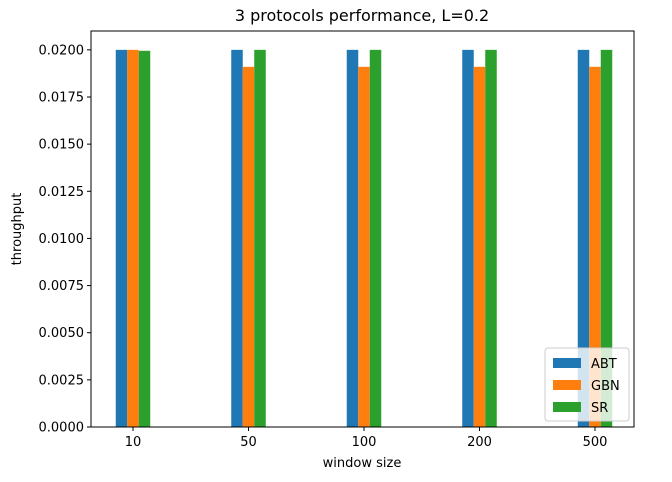 The image size is (672, 482). I want to click on y-tick-label: 0.0100, so click(62, 239).